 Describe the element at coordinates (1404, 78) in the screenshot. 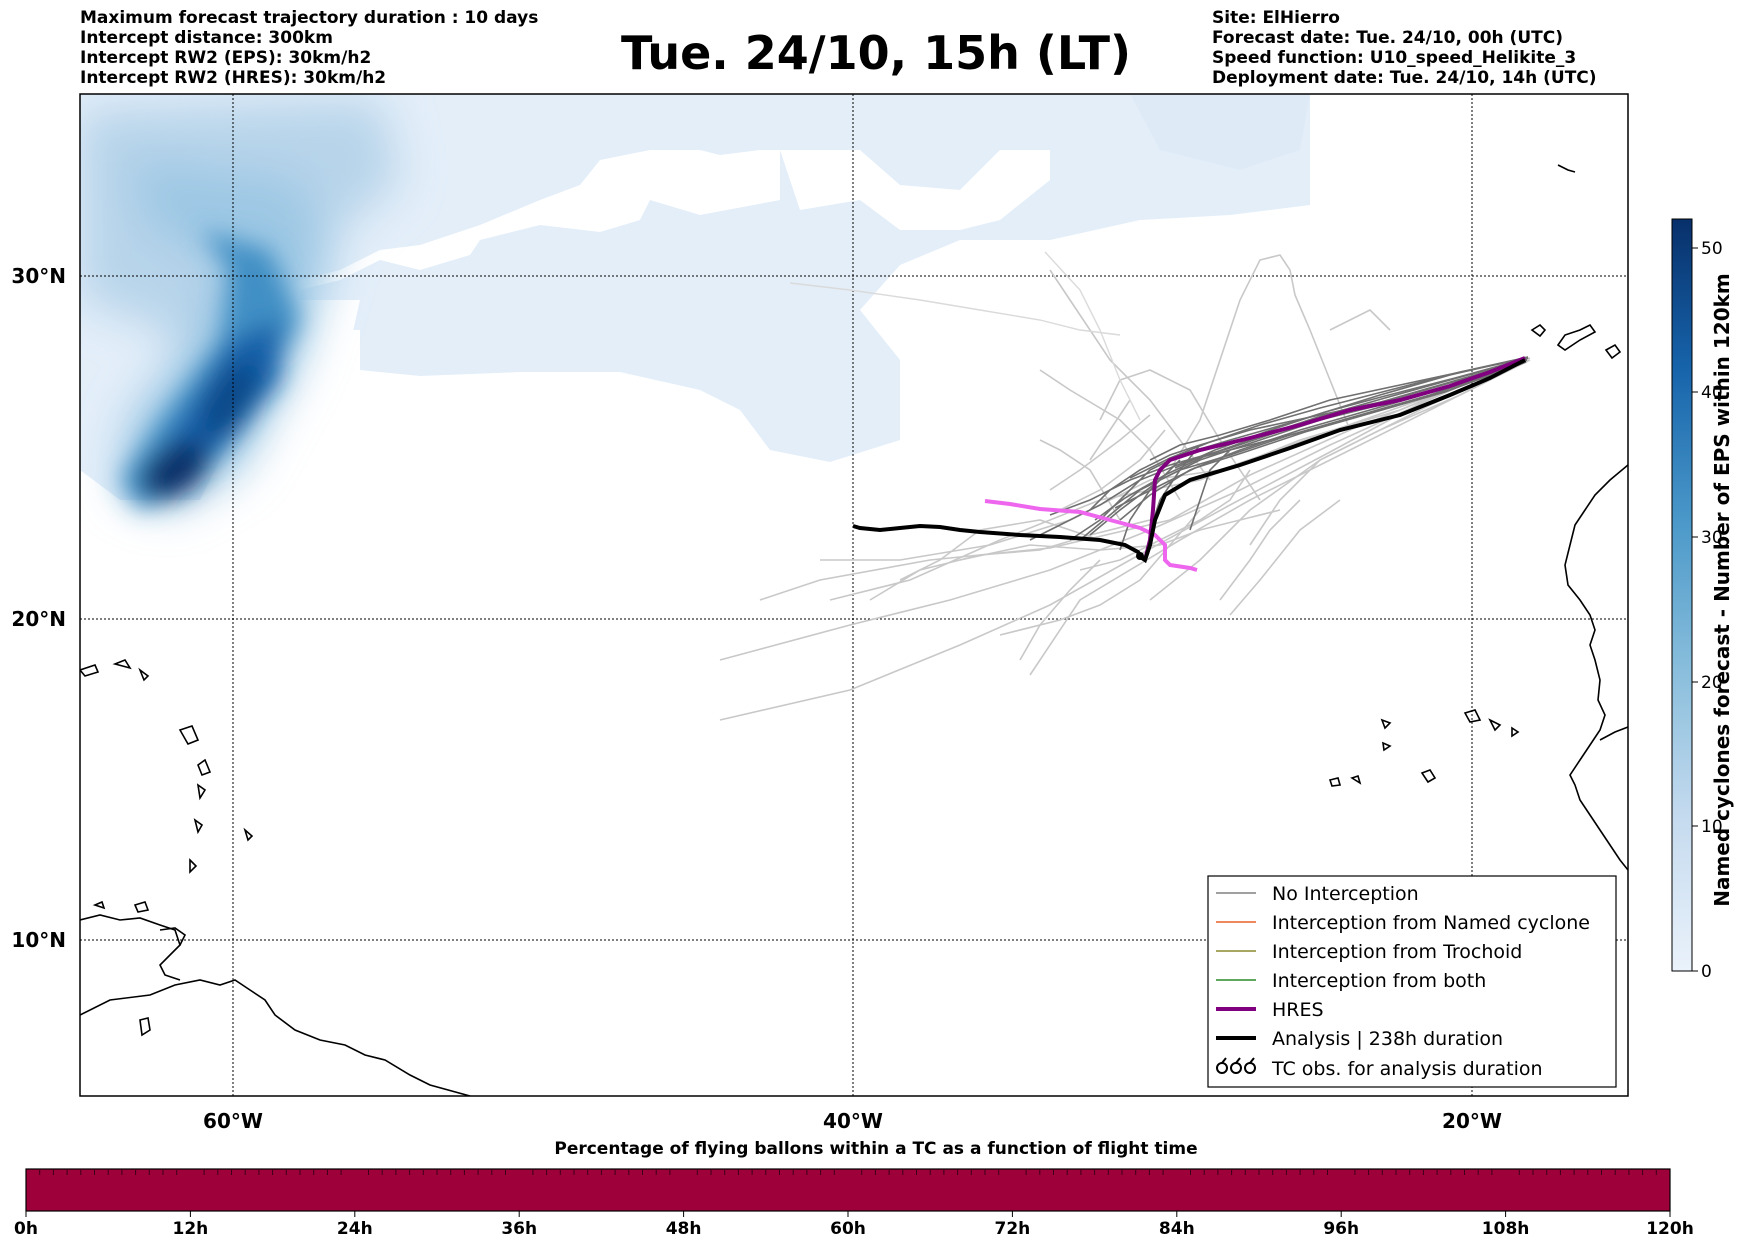

I see `deployment-date-text: Deployment date: Tue. 24/10, 14h (UTC)` at that location.